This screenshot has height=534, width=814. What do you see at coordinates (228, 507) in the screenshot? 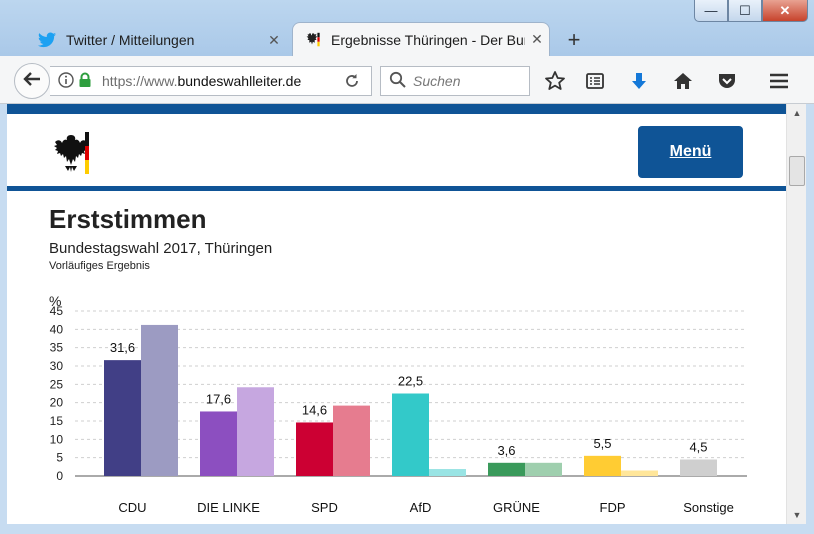
I see `x-category-label: DIE LINKE` at bounding box center [228, 507].